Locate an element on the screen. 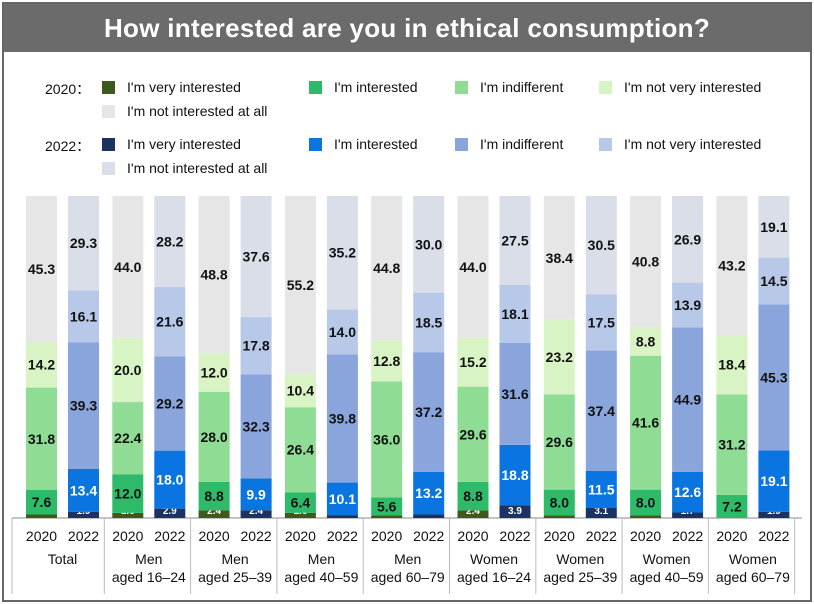 Image resolution: width=814 pixels, height=604 pixels. legend-2020-indifferent: I'm indifferent is located at coordinates (509, 87).